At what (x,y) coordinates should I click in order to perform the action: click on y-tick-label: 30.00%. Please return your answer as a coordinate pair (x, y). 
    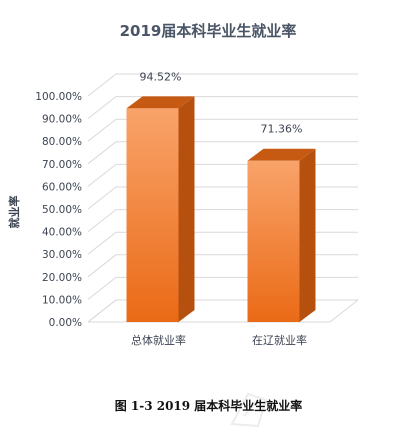
    Looking at the image, I should click on (62, 255).